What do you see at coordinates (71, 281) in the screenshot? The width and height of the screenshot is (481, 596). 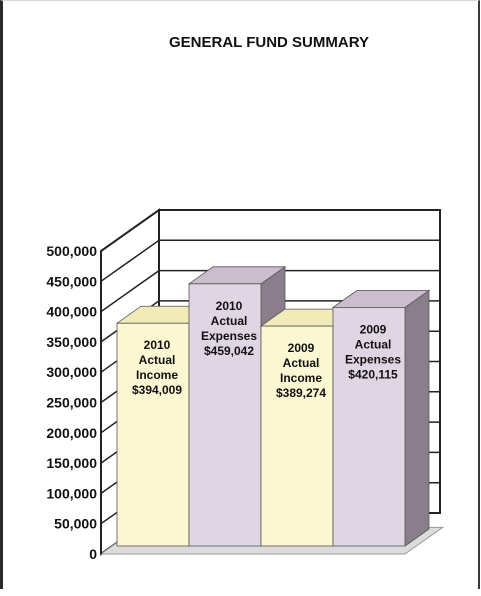 I see `y-tick-label: 450,000` at bounding box center [71, 281].